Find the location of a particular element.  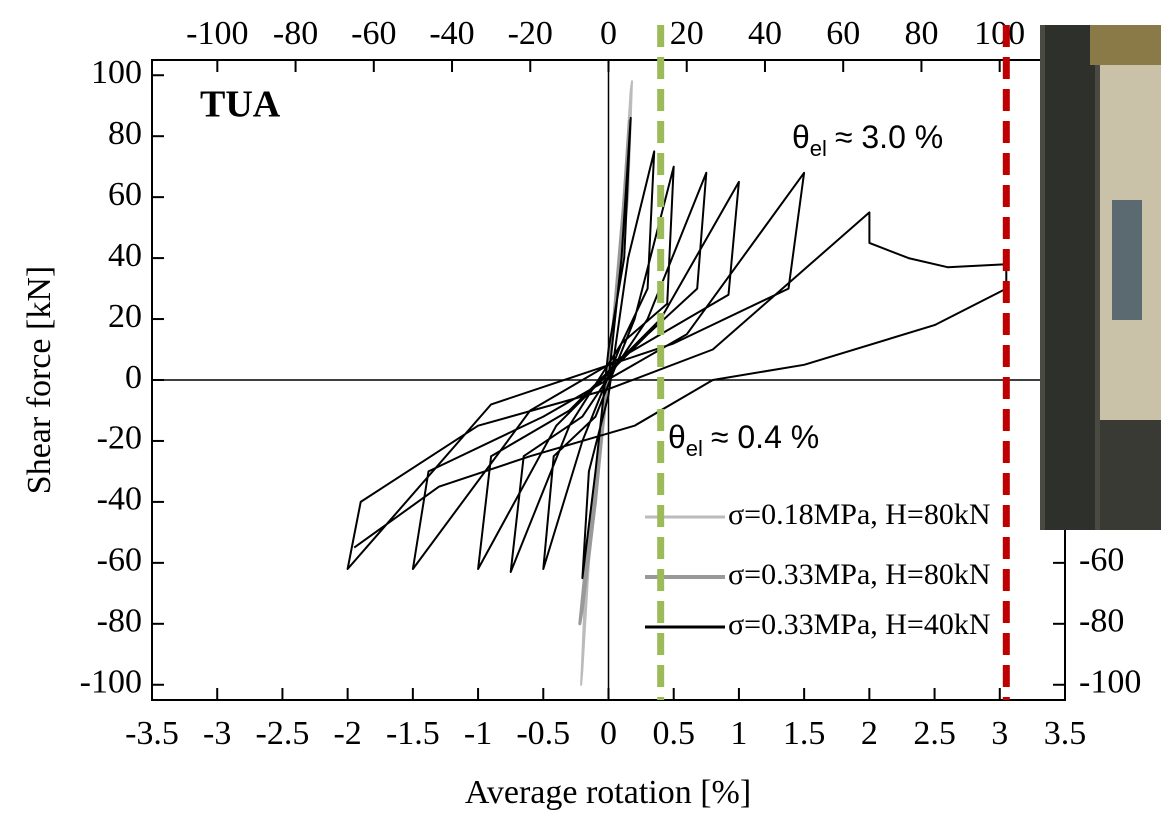

x-tick-label: 2 is located at coordinates (869, 733).